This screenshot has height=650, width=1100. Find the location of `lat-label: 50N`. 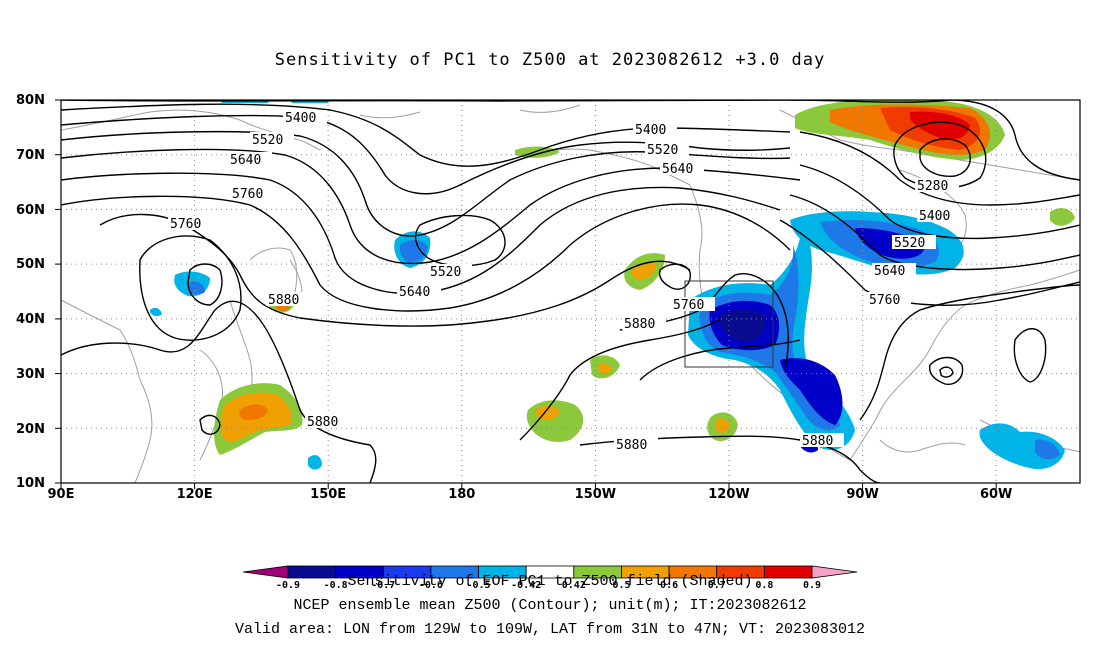

lat-label: 50N is located at coordinates (30, 264).